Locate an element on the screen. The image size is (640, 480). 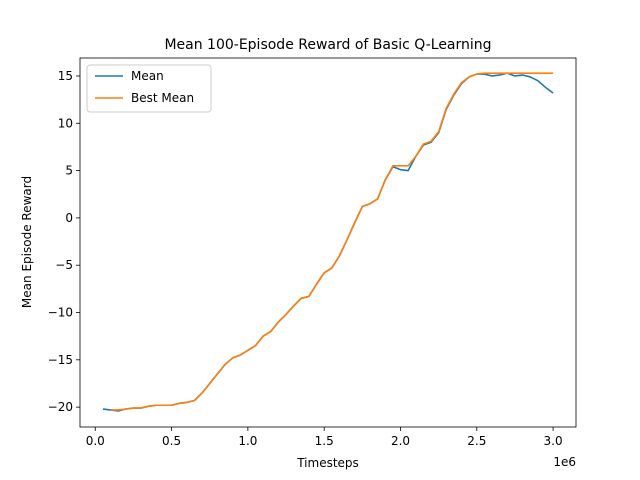
legend: Mean Best Mean is located at coordinates (149, 88).